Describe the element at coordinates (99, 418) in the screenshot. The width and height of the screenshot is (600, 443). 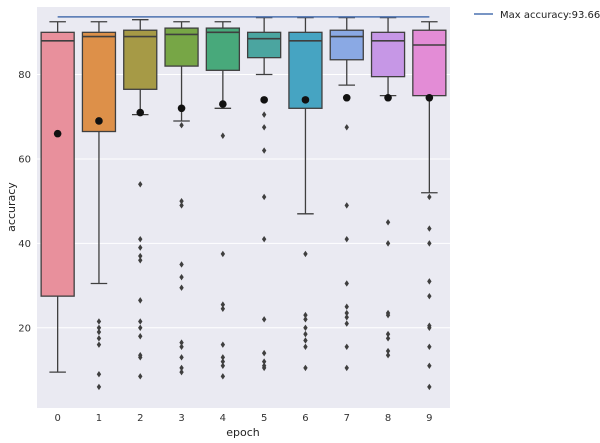
I see `x-tick-label: 1` at that location.